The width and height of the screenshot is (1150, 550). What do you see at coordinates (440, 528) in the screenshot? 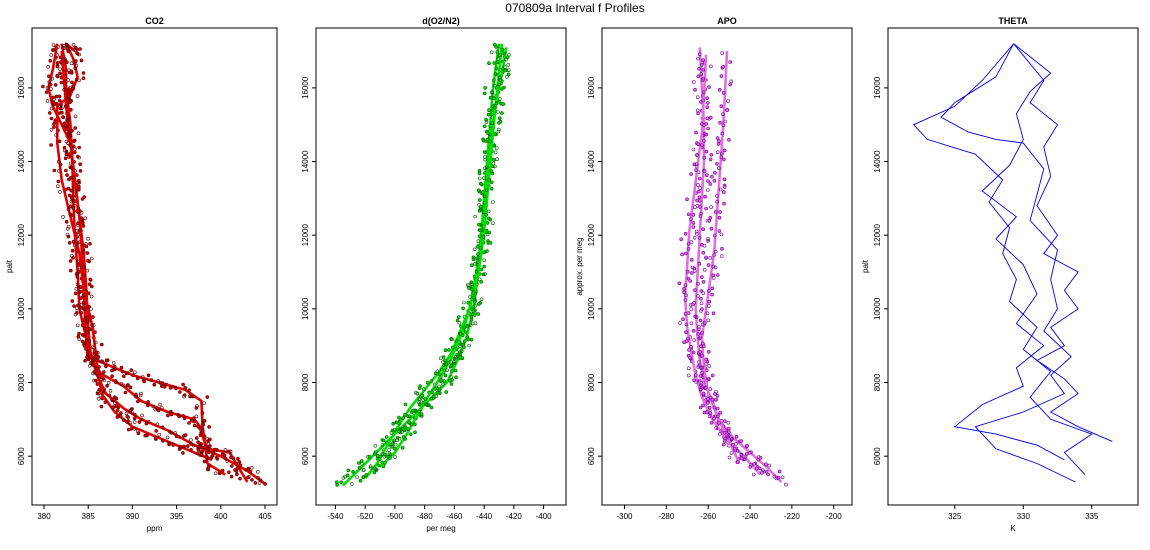
I see `x-axis-label: per meg` at bounding box center [440, 528].